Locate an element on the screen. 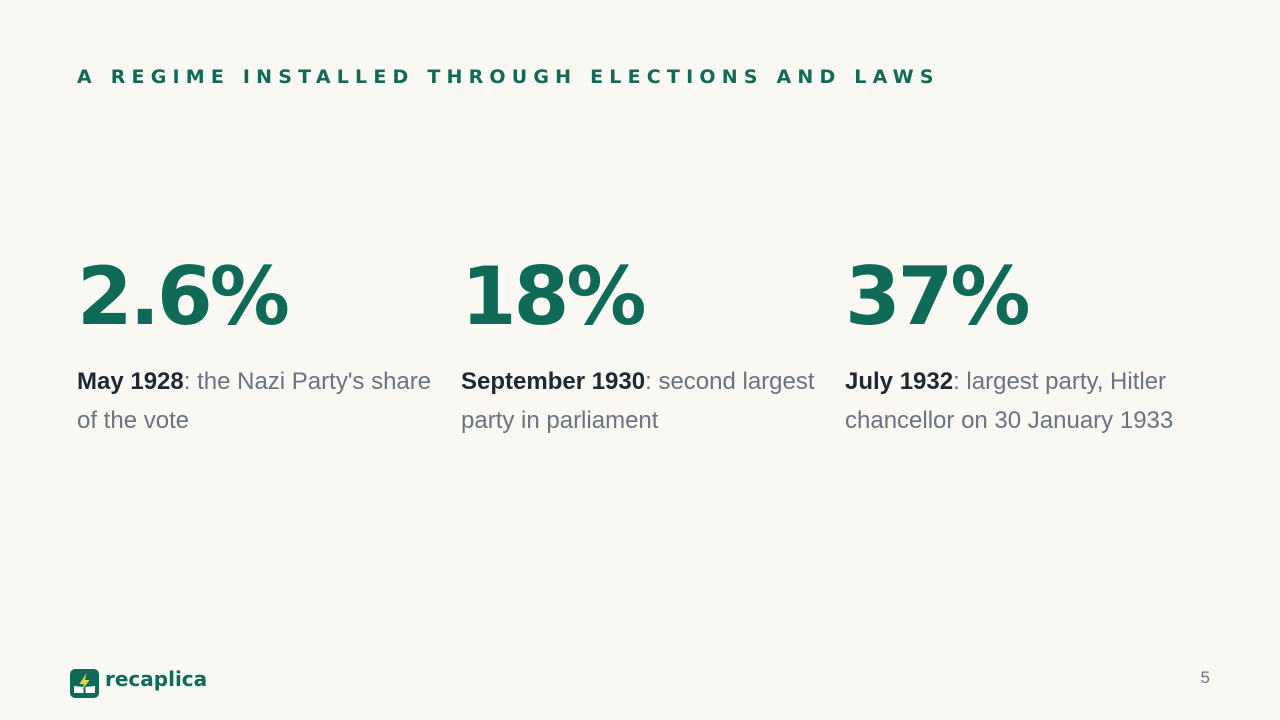 This screenshot has width=1280, height=720. stat-text: : the Nazi Party's share of the vote is located at coordinates (254, 401).